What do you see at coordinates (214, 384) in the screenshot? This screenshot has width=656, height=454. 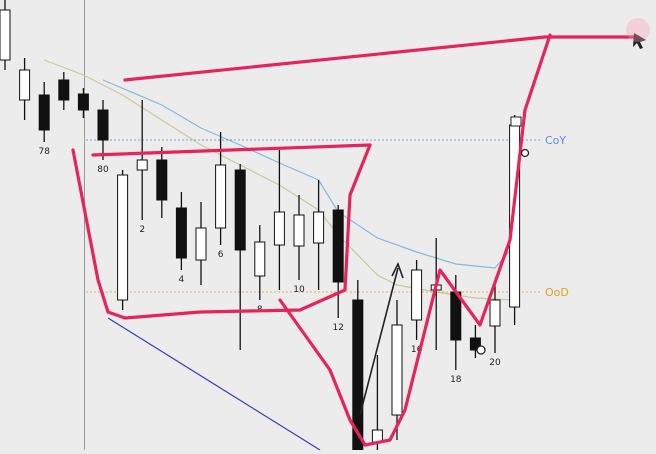 I see `blue-trendline` at bounding box center [214, 384].